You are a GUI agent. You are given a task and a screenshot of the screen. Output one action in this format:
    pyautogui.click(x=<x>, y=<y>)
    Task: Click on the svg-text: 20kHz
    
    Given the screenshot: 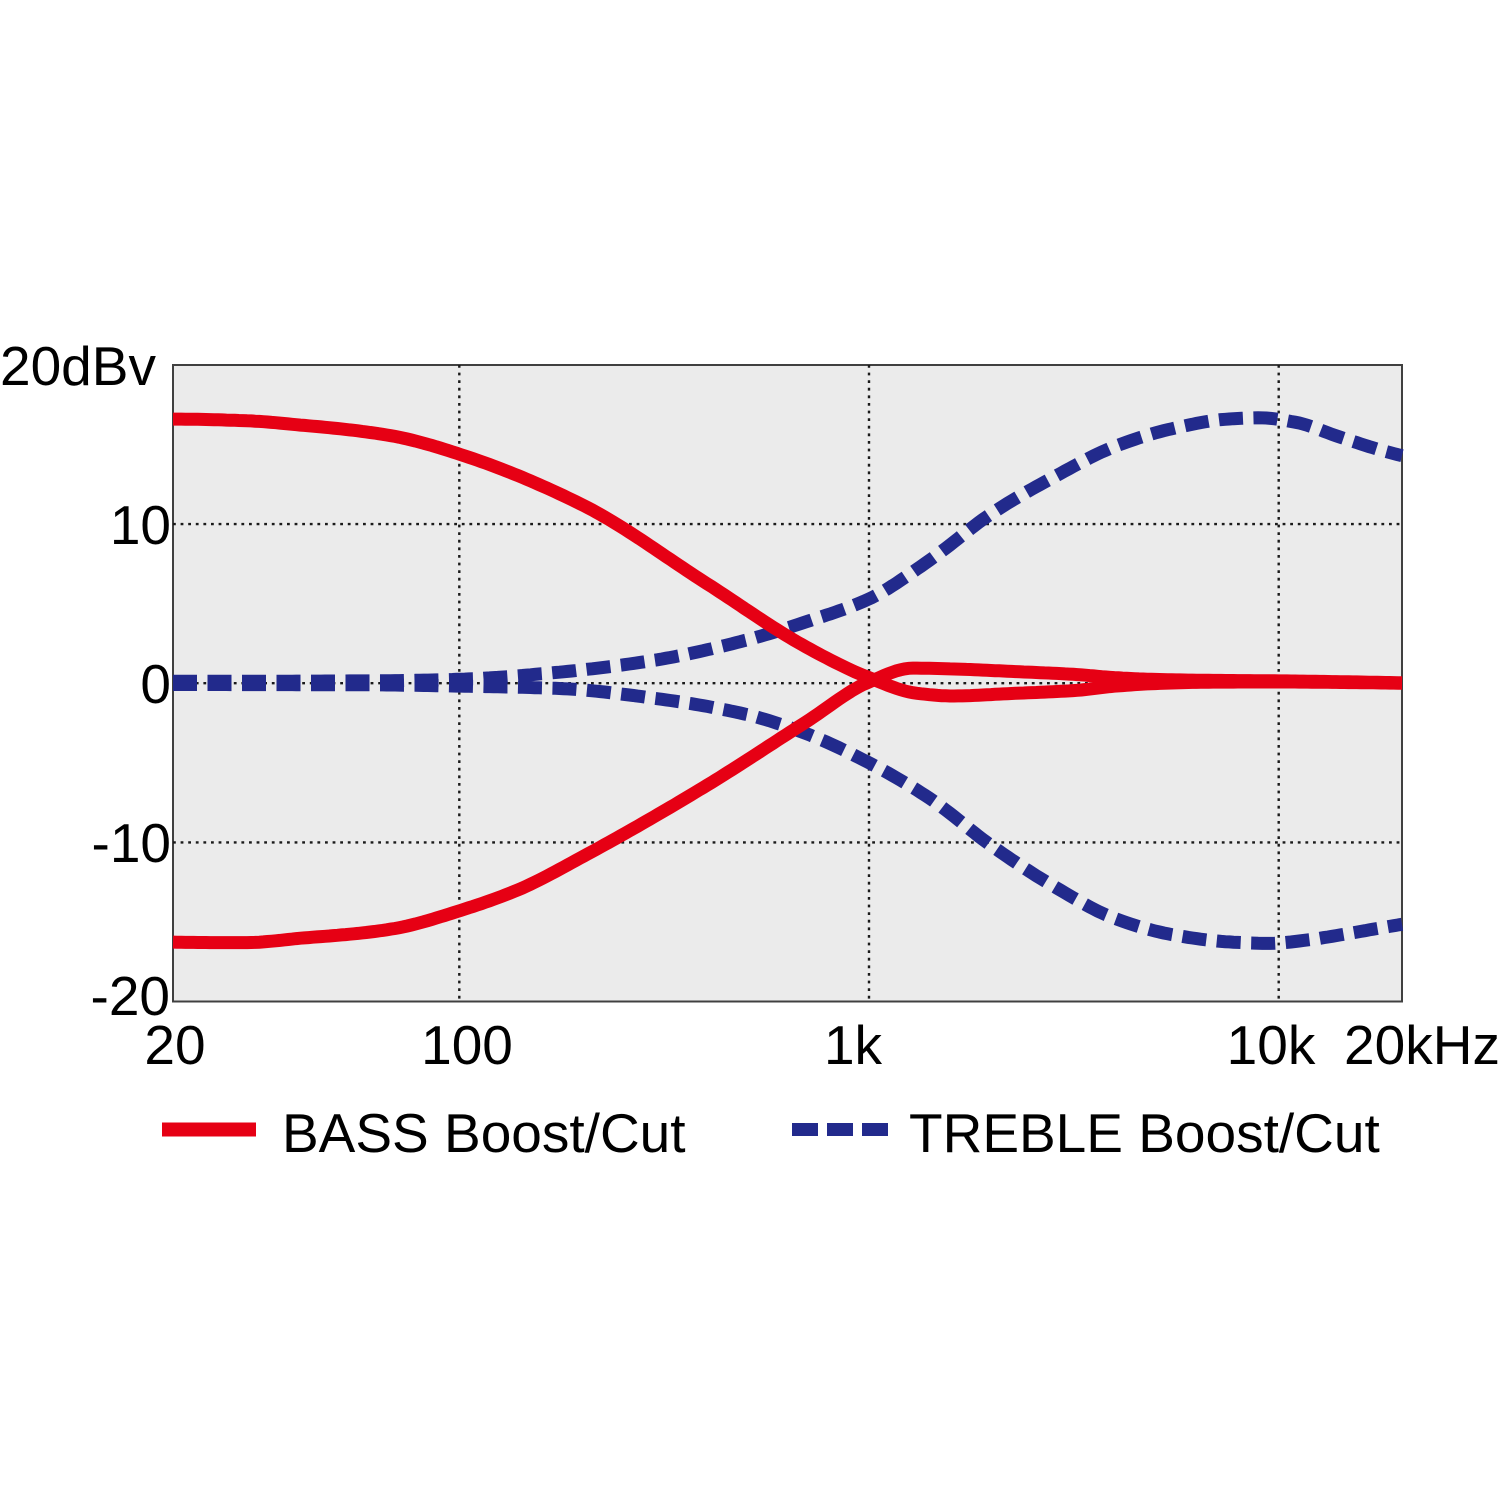 What is the action you would take?
    pyautogui.click(x=1422, y=1045)
    